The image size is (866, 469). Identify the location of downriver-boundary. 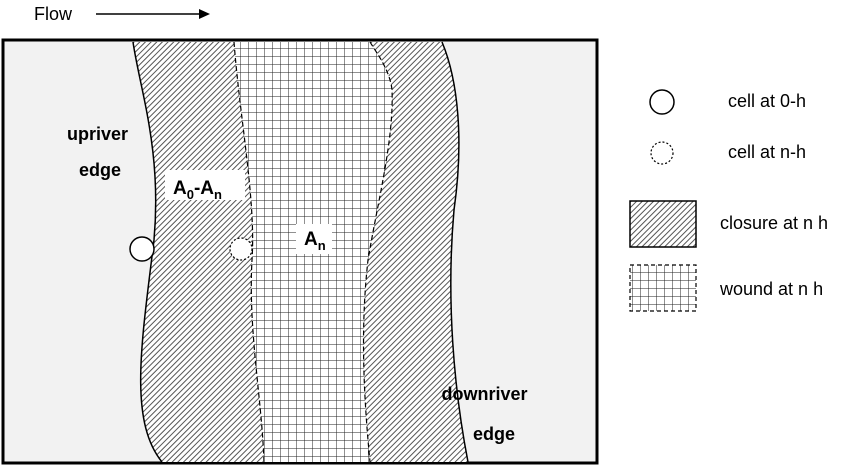
(455, 252).